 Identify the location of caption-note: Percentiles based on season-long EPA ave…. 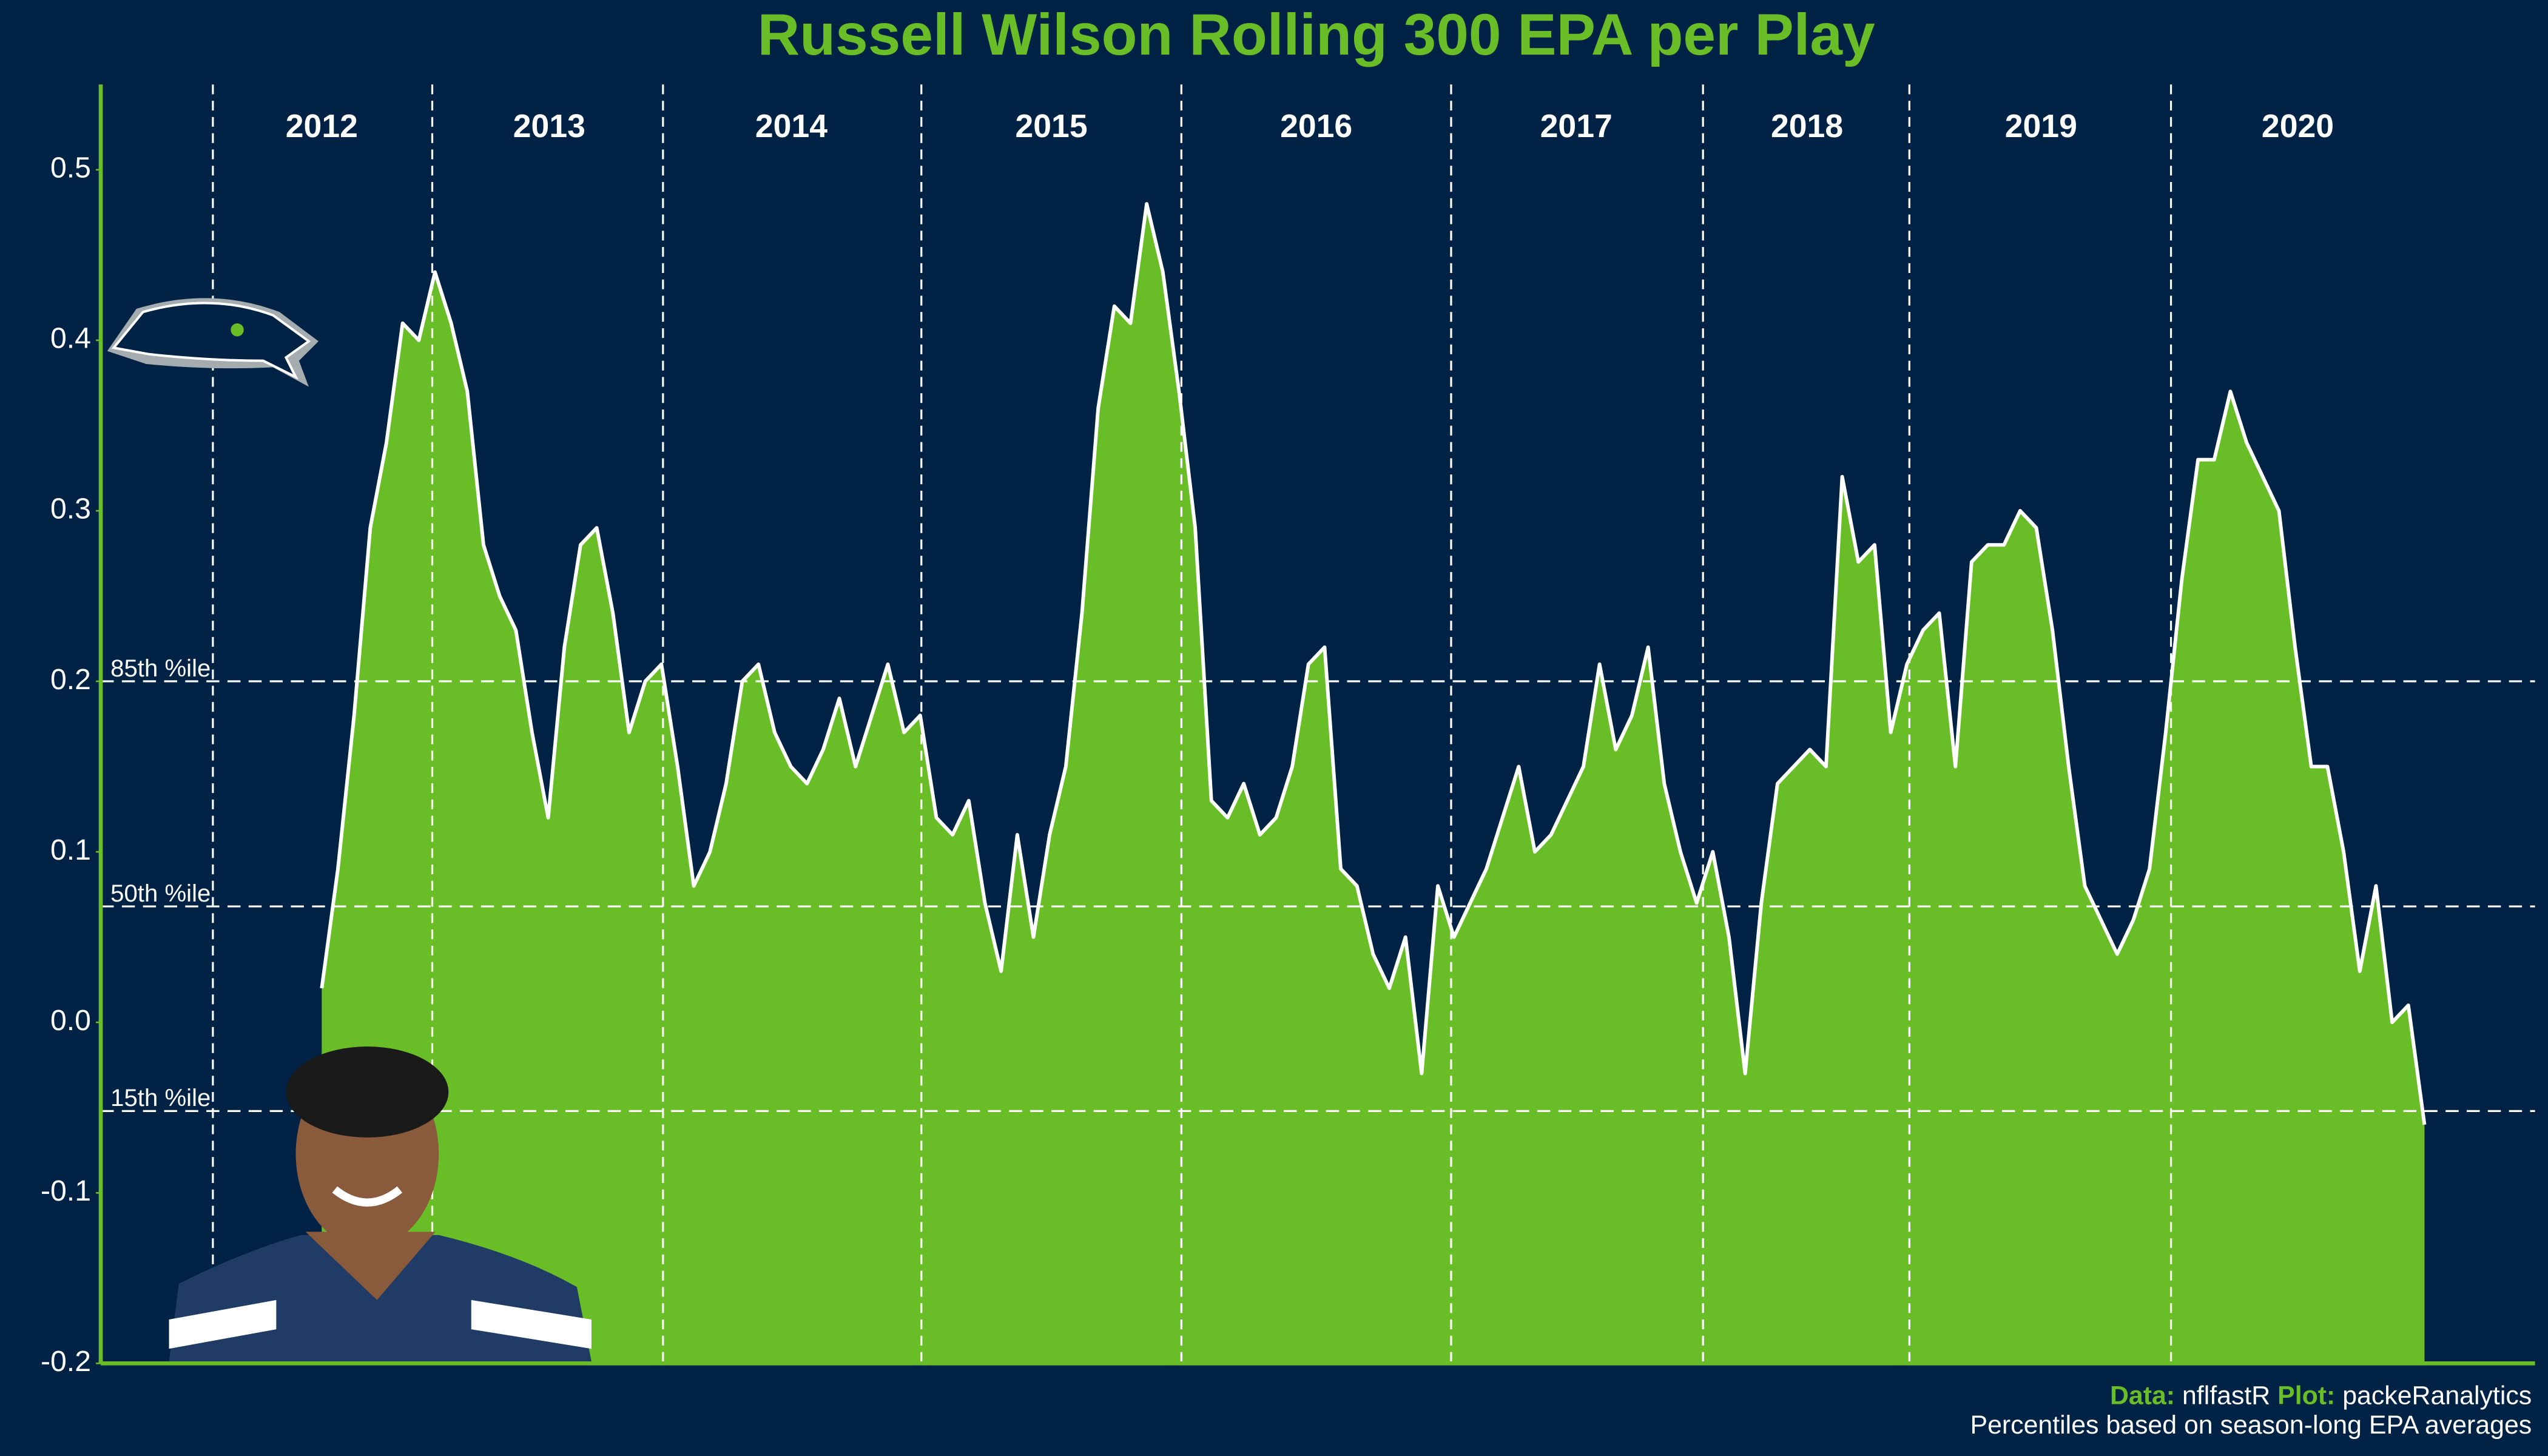
(2251, 1425).